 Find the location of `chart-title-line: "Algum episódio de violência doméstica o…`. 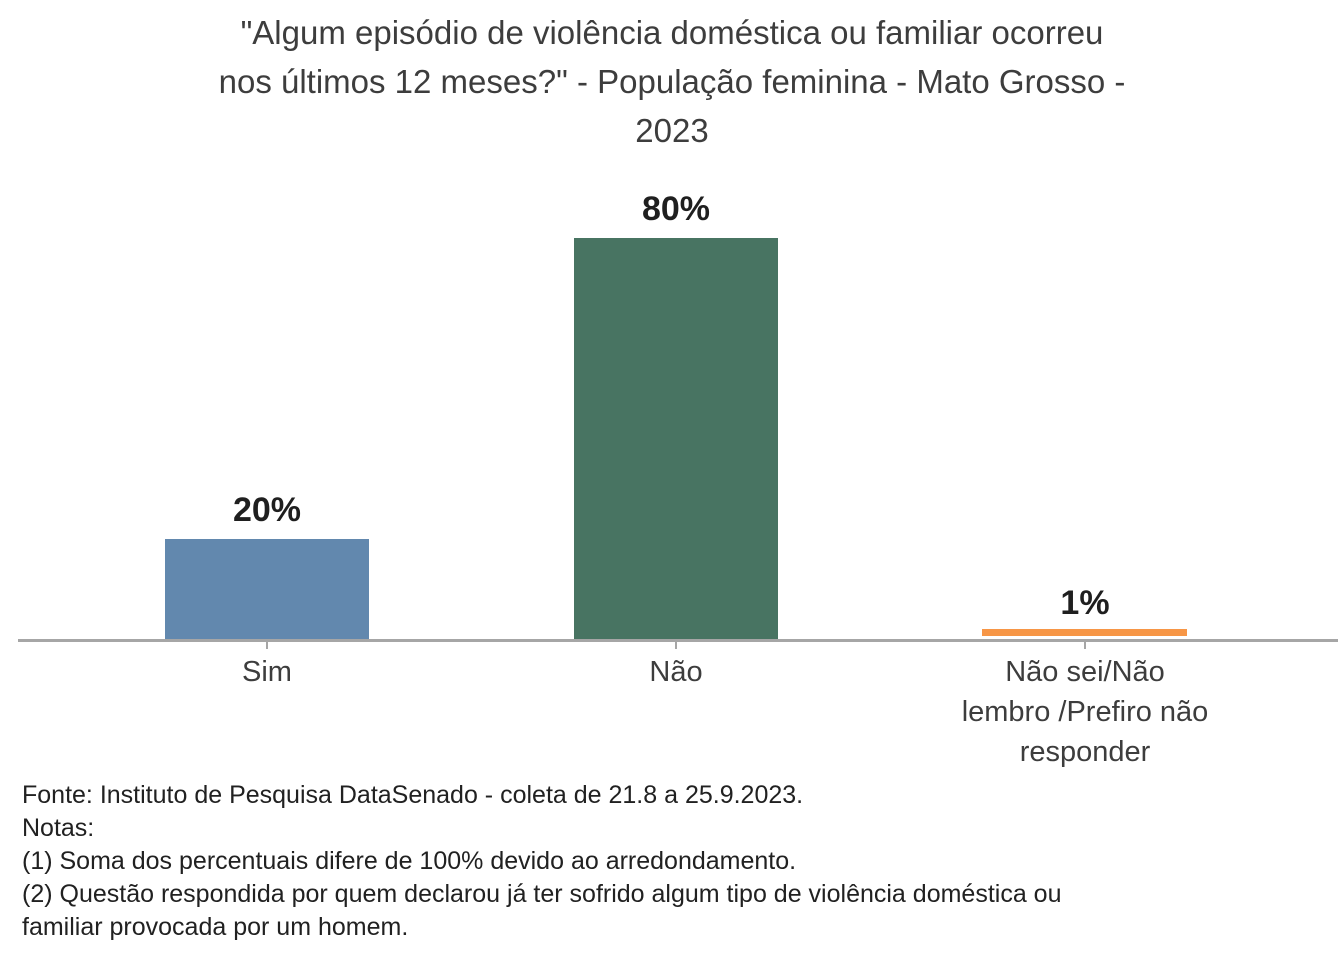

chart-title-line: "Algum episódio de violência doméstica o… is located at coordinates (672, 32).